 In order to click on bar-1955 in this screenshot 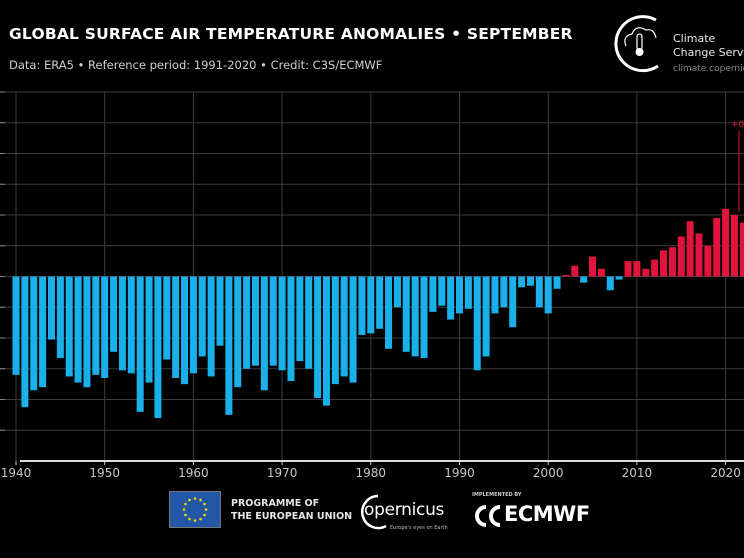, I will do `click(149, 329)`.